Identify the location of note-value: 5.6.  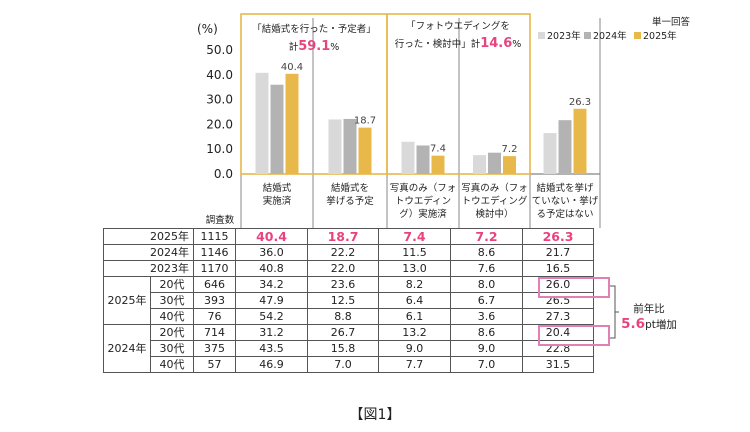
(633, 324).